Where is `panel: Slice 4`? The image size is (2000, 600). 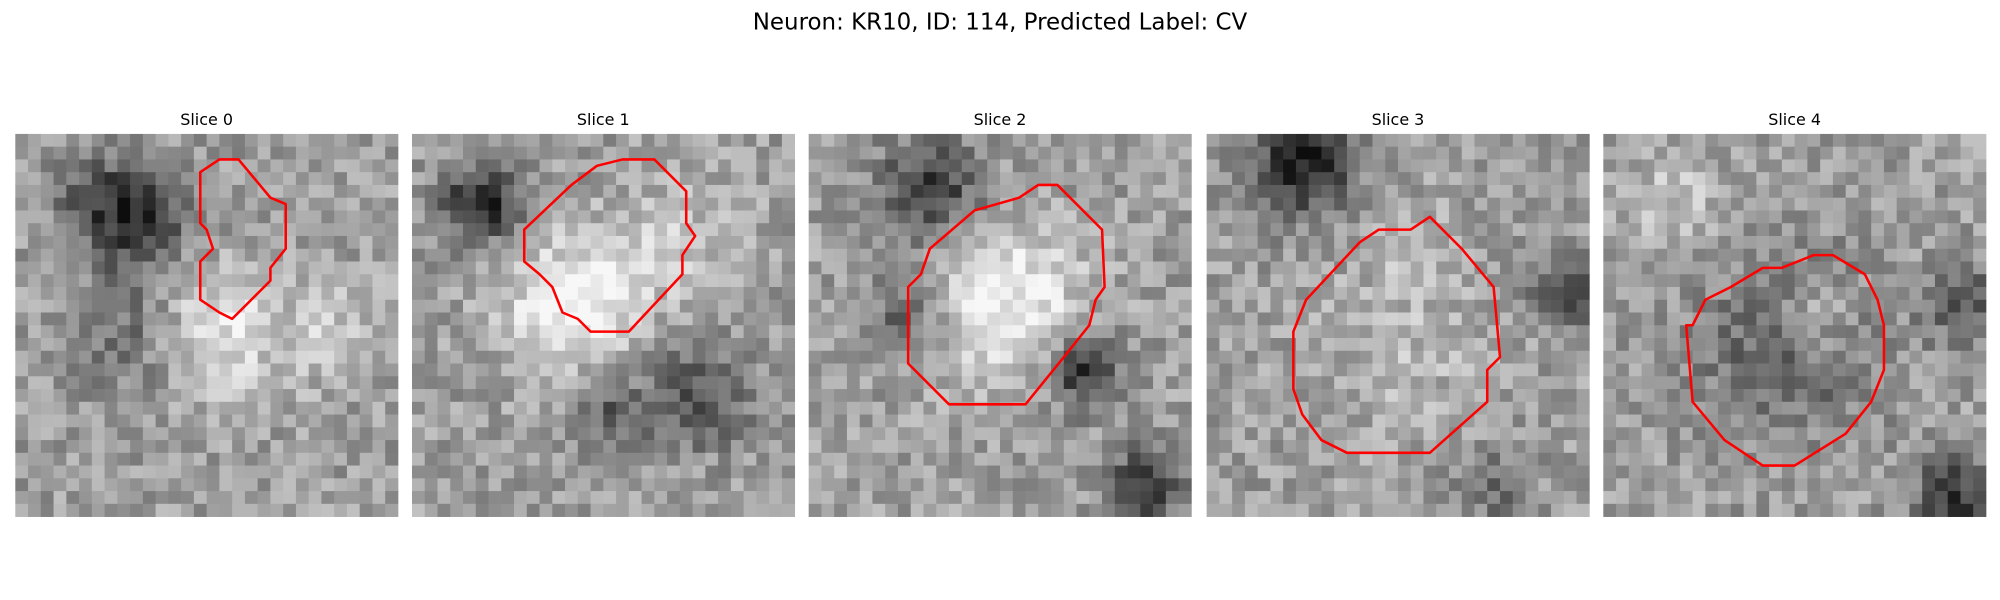 panel: Slice 4 is located at coordinates (1795, 313).